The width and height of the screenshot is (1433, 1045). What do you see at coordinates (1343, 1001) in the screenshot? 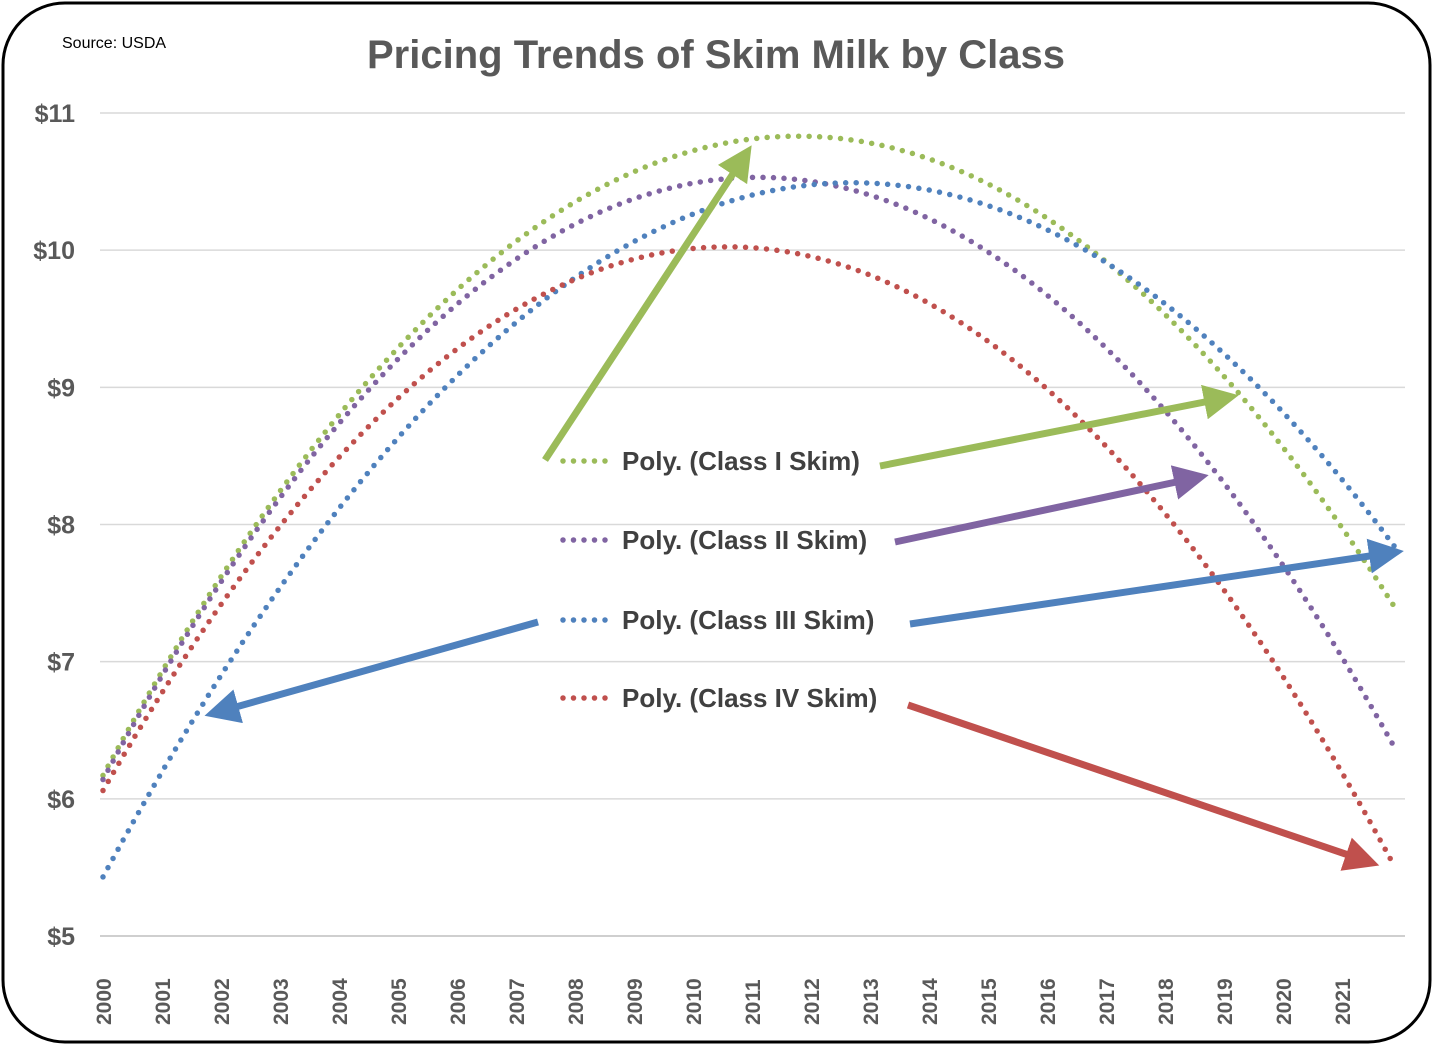
I see `x-tick-label: 2021` at bounding box center [1343, 1001].